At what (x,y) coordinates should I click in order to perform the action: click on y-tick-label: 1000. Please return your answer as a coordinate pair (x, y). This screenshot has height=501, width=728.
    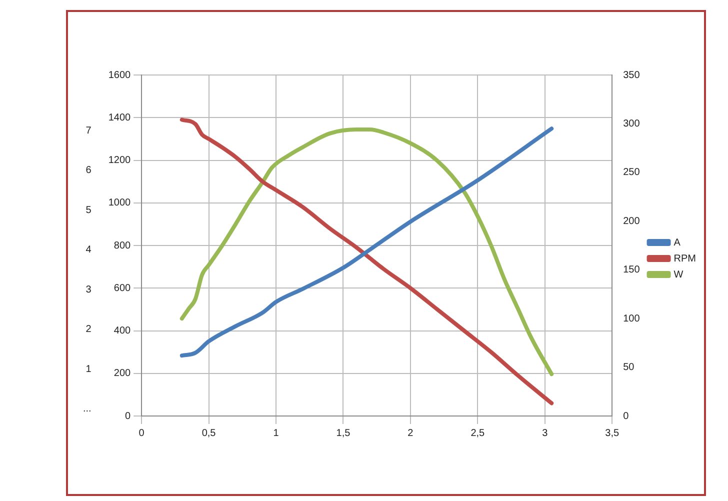
    Looking at the image, I should click on (120, 203).